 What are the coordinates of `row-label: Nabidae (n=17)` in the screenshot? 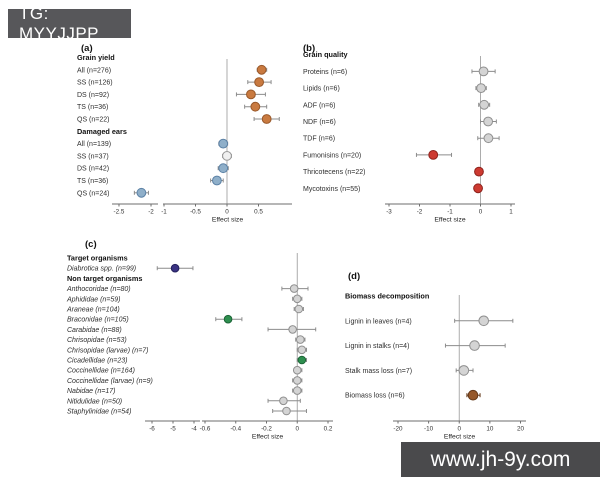 It's located at (91, 391).